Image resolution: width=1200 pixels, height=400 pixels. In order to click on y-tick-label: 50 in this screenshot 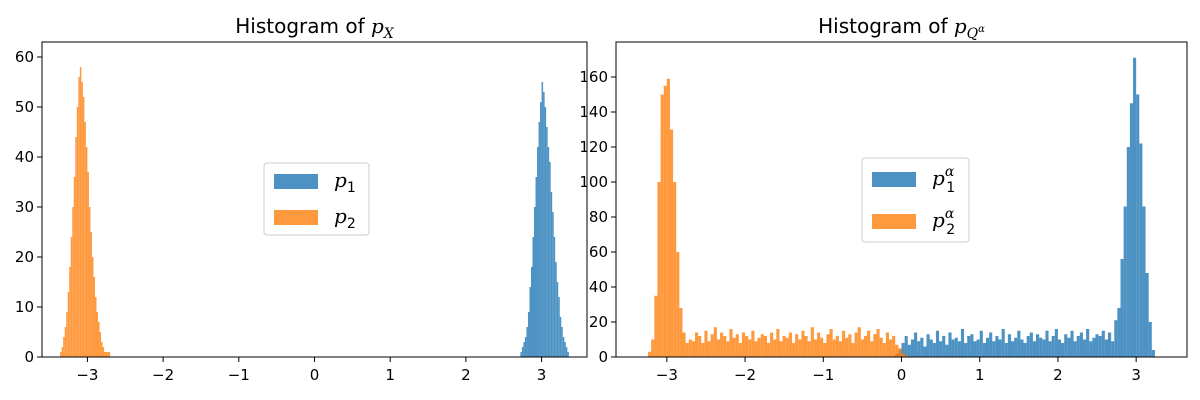, I will do `click(24, 107)`.